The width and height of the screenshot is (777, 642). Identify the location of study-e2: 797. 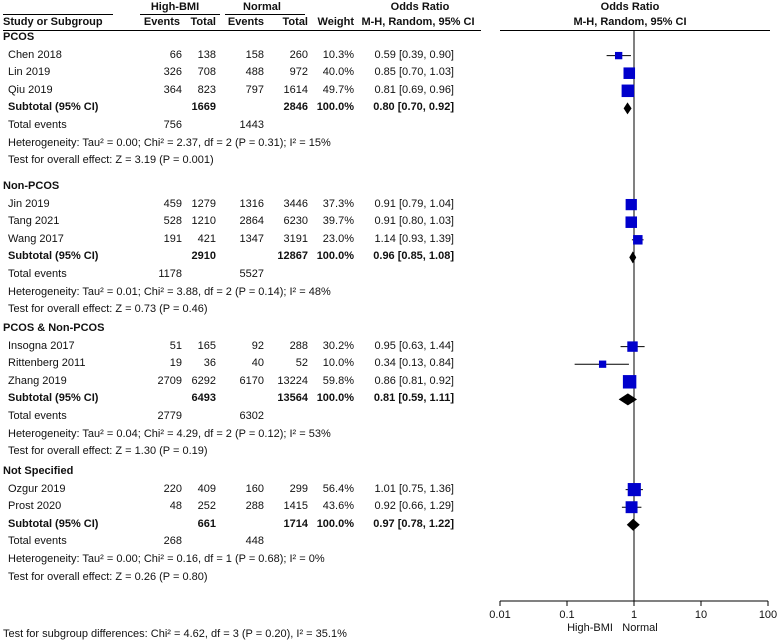
(254, 89).